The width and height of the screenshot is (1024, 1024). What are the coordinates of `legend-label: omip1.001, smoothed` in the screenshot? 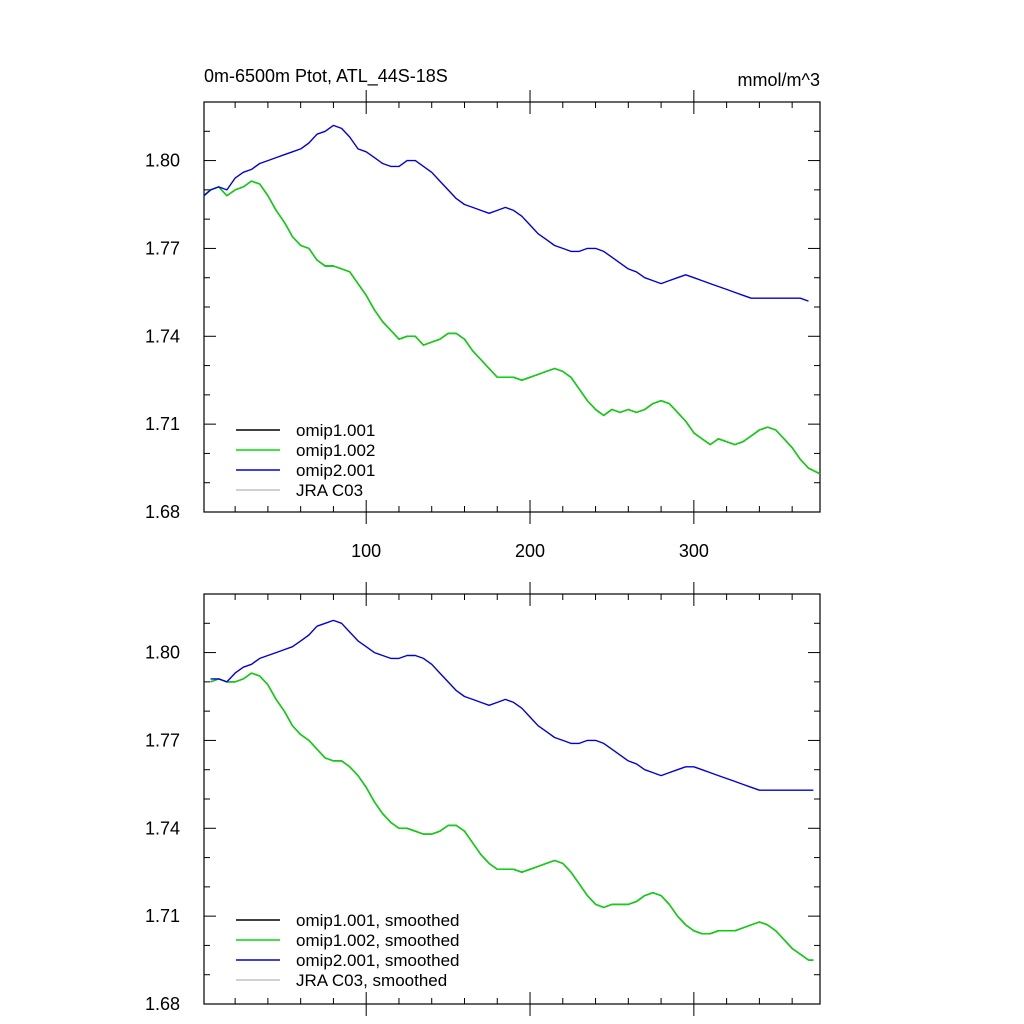 It's located at (378, 920).